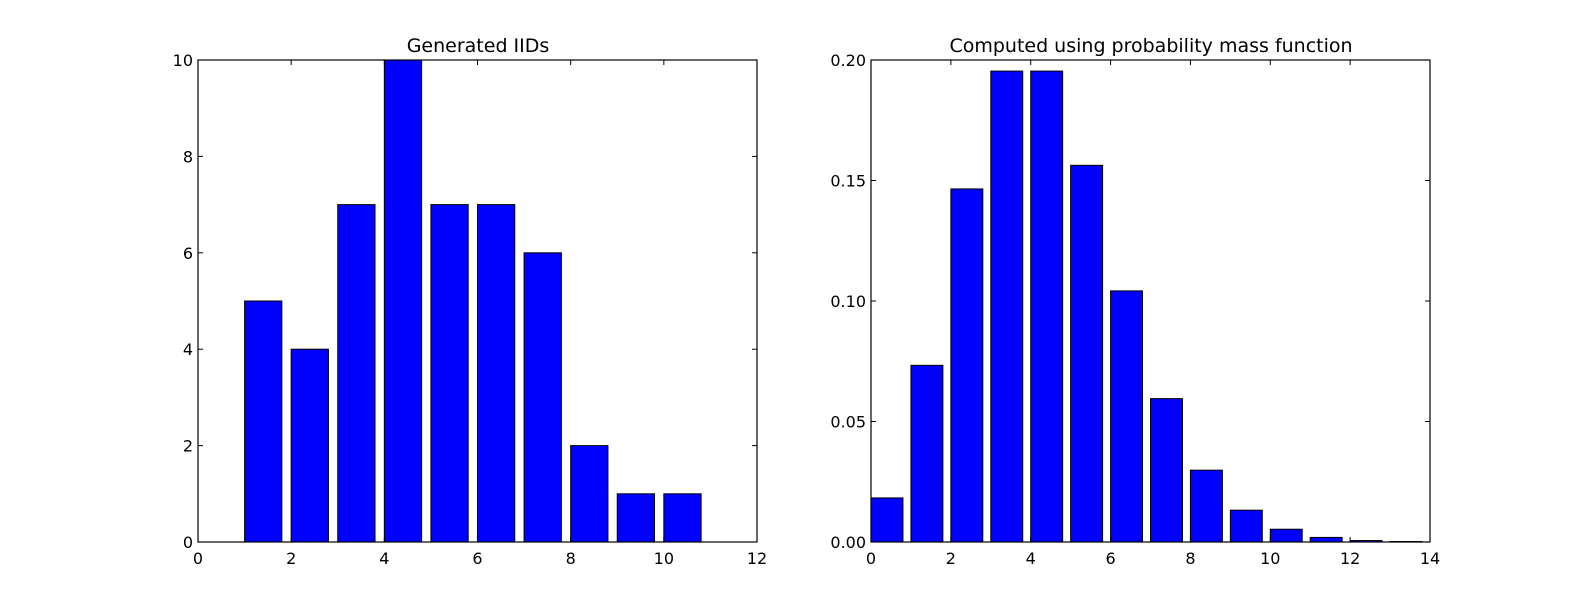  I want to click on y-tick-label: 0.00, so click(848, 542).